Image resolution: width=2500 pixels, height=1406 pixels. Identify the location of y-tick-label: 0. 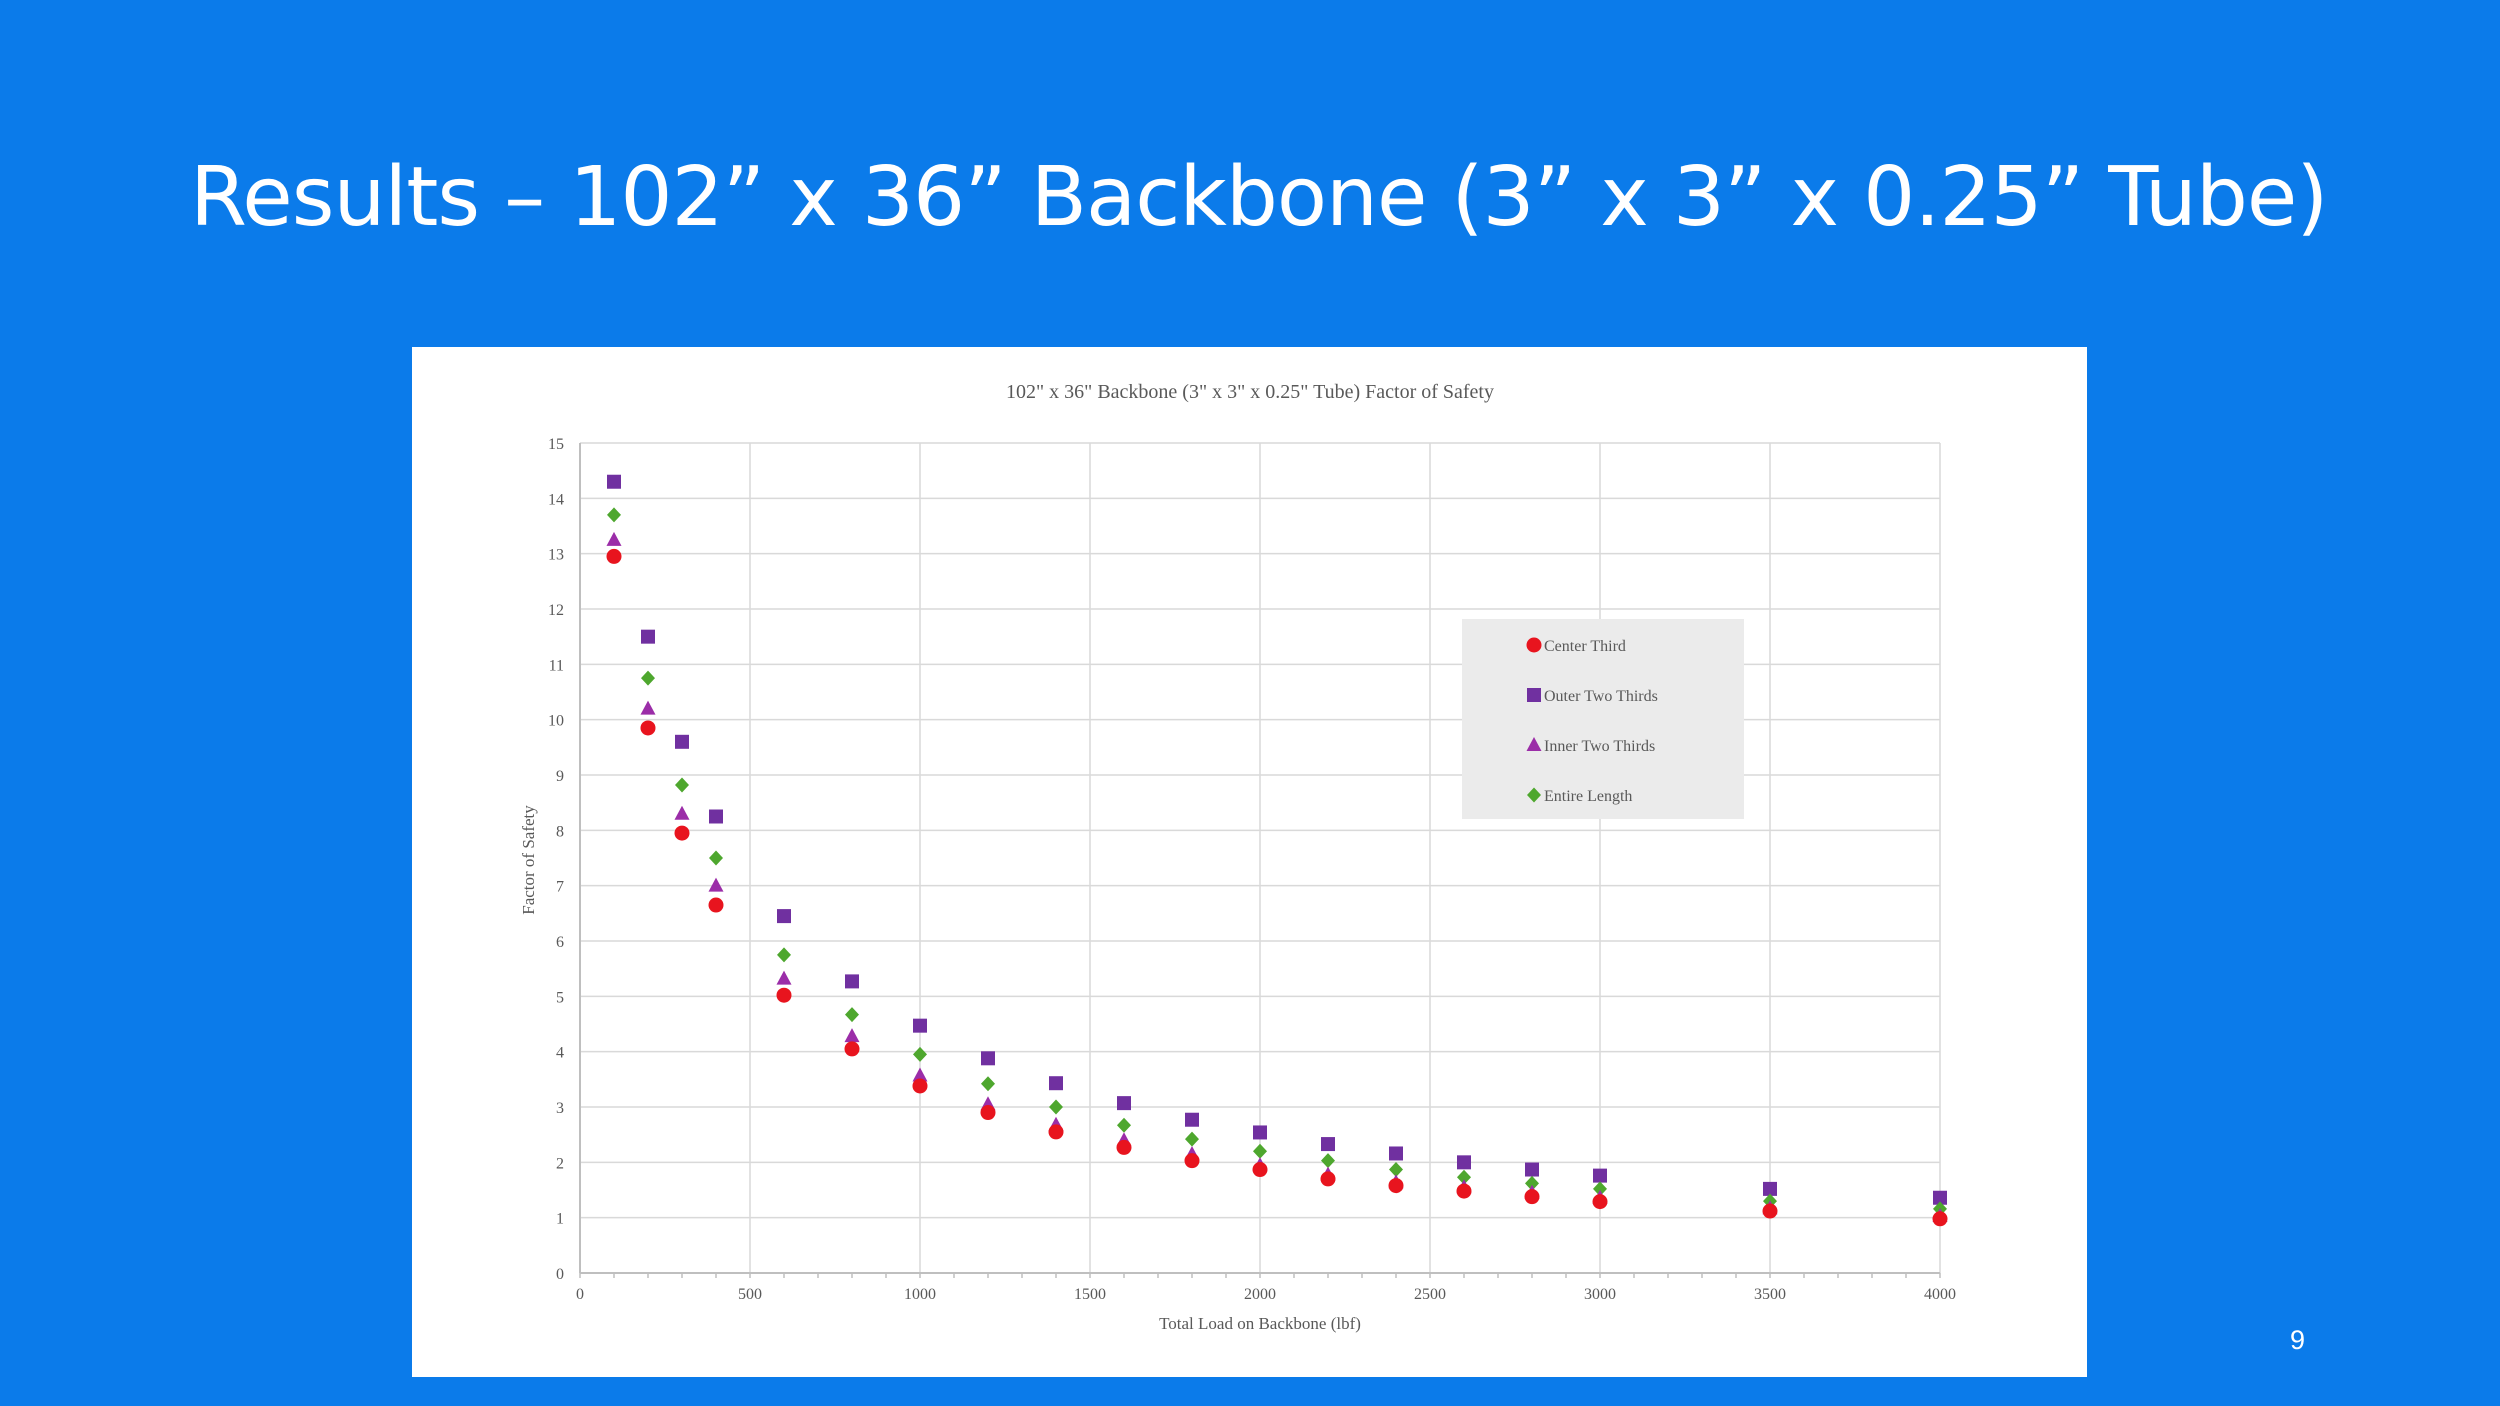
(560, 1274).